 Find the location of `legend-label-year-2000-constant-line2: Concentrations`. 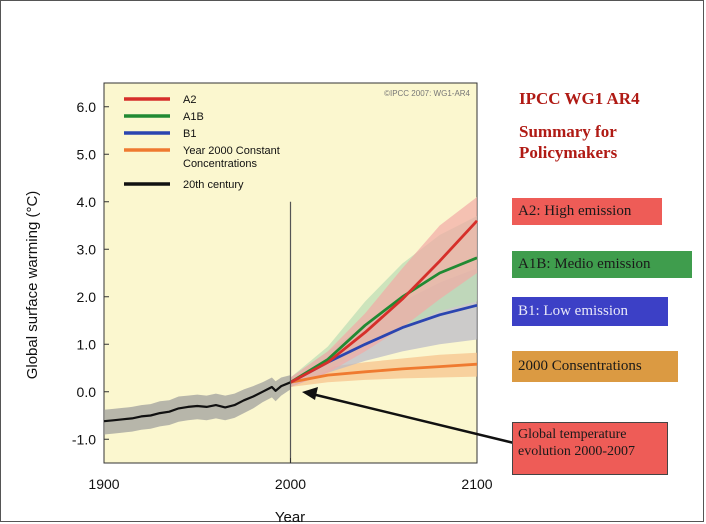

legend-label-year-2000-constant-line2: Concentrations is located at coordinates (220, 164).